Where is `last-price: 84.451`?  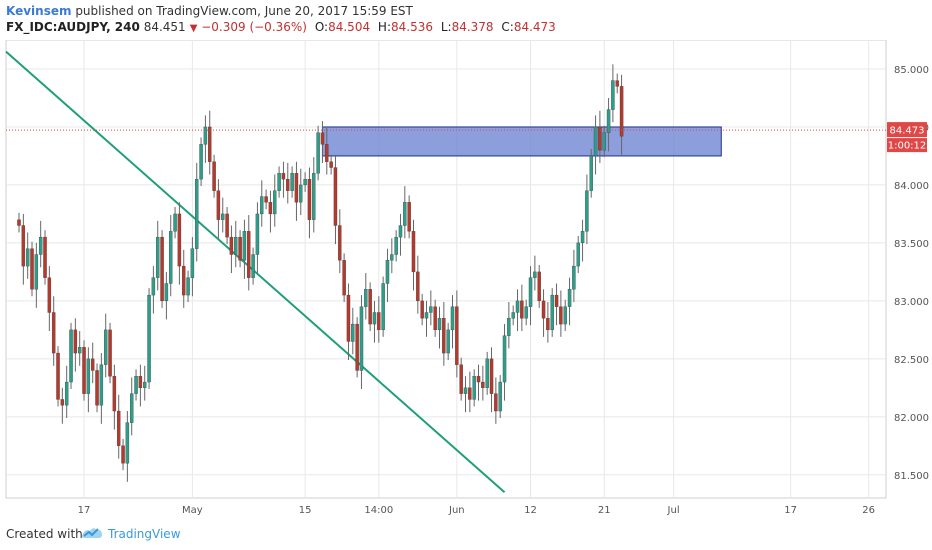
last-price: 84.451 is located at coordinates (164, 27).